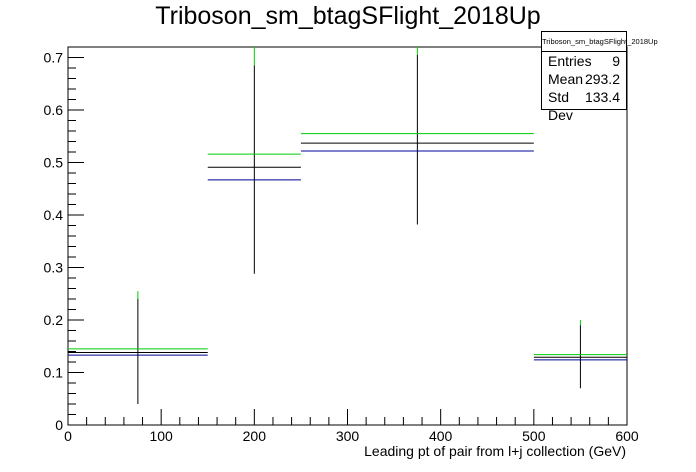 The height and width of the screenshot is (472, 696). Describe the element at coordinates (255, 436) in the screenshot. I see `x-tick-label: 200` at that location.